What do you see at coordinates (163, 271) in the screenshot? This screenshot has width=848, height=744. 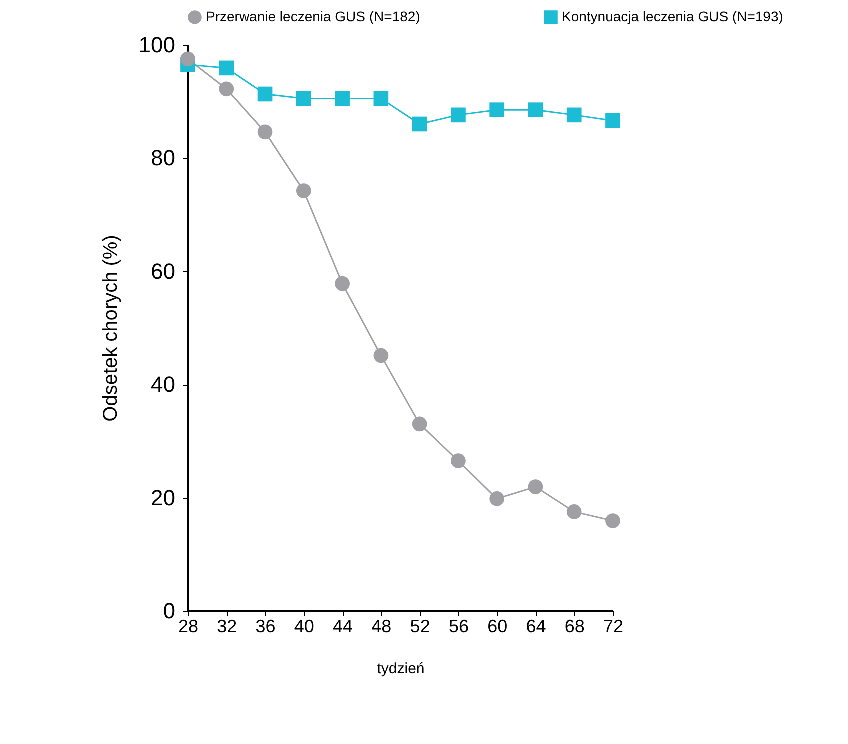 I see `y-tick-label: 60` at bounding box center [163, 271].